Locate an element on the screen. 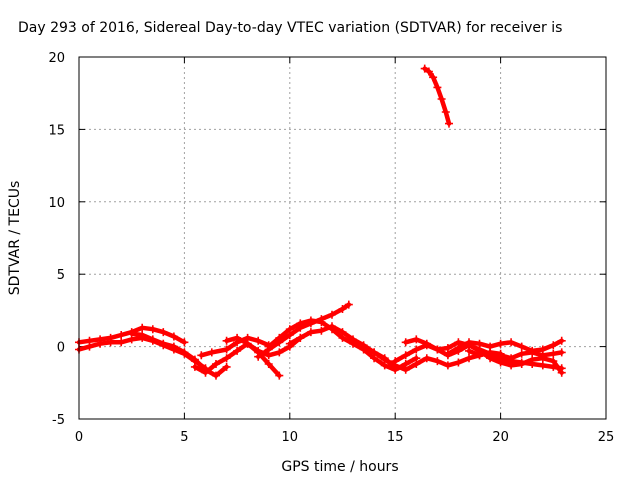  x-tick-label: 10 is located at coordinates (290, 437).